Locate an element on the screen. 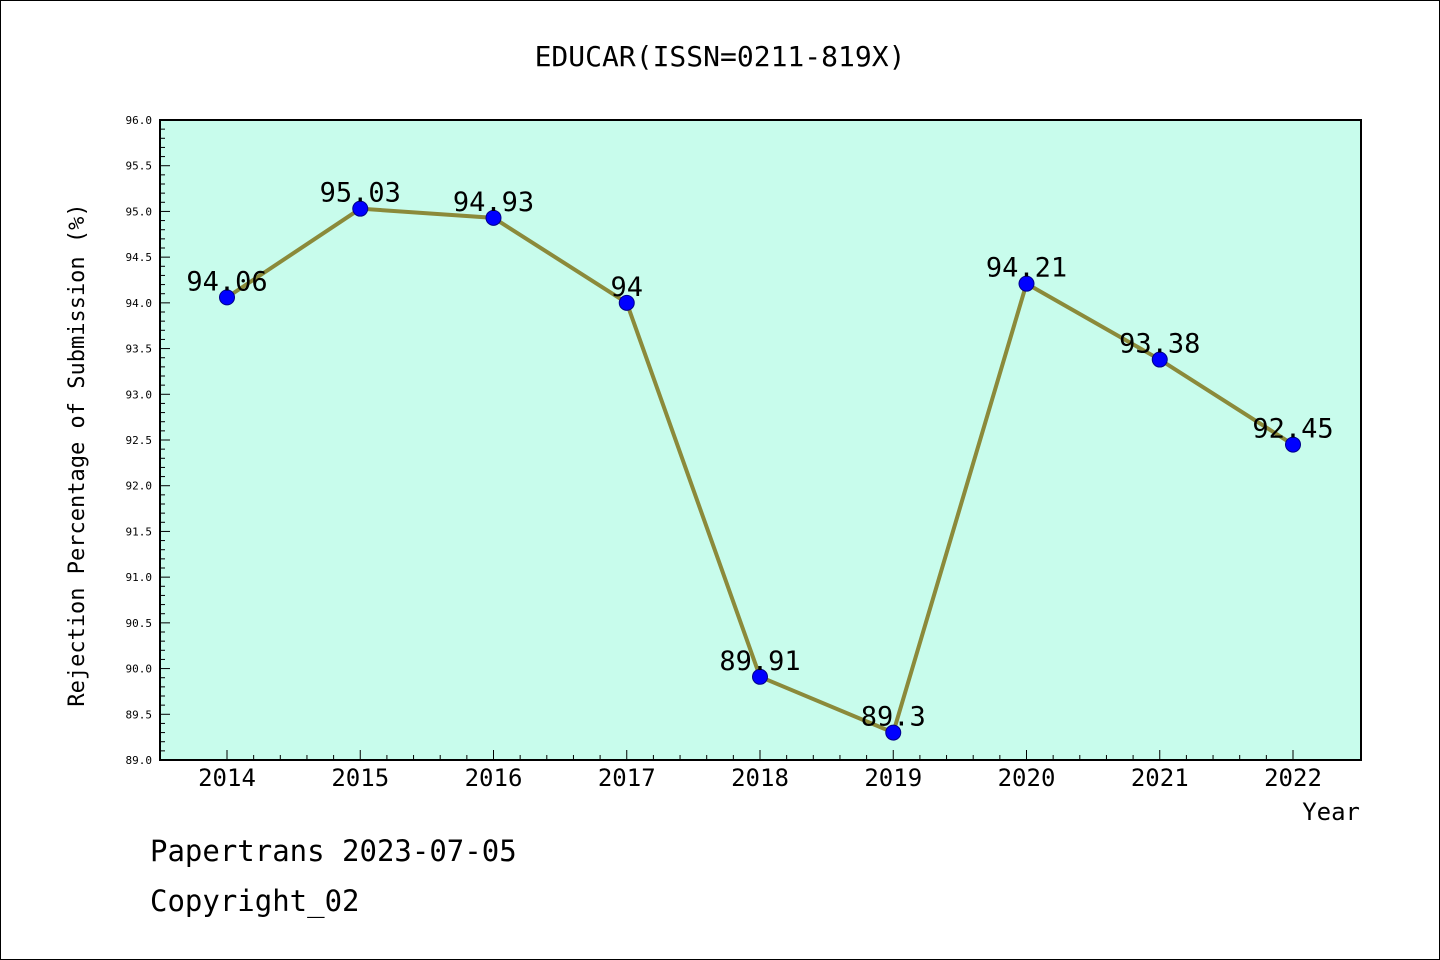  data-label: 94.06 is located at coordinates (226, 281).